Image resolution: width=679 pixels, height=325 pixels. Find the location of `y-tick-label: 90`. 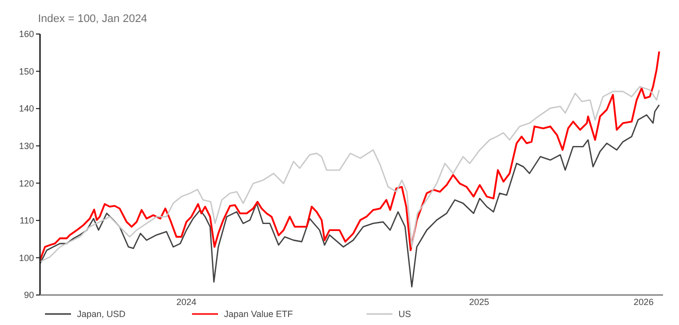

y-tick-label: 90 is located at coordinates (29, 295).